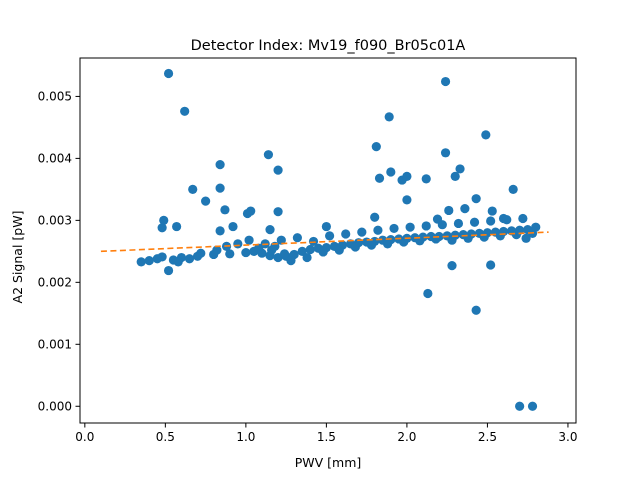  I want to click on fit-line, so click(324, 242).